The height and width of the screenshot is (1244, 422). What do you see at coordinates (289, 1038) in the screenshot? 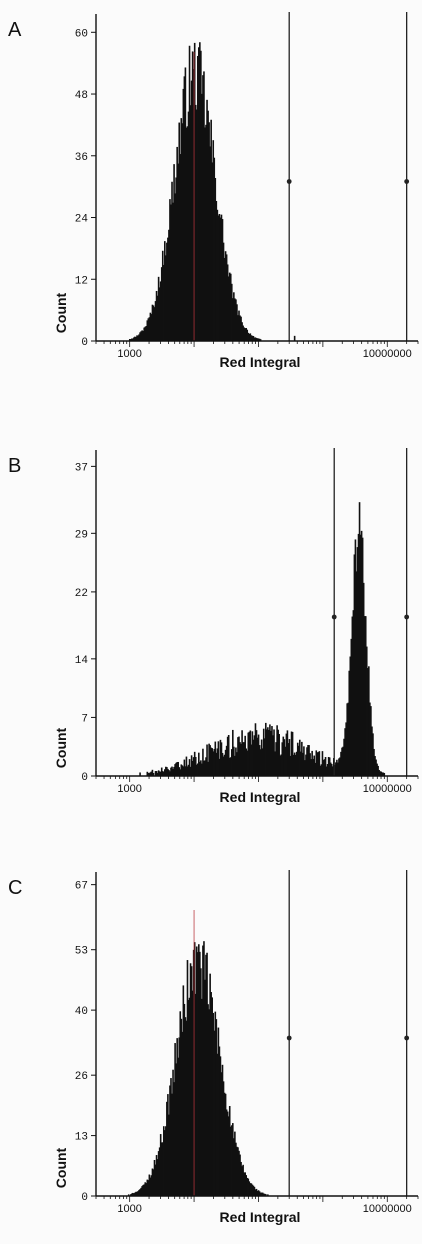
I see `gate-marker` at bounding box center [289, 1038].